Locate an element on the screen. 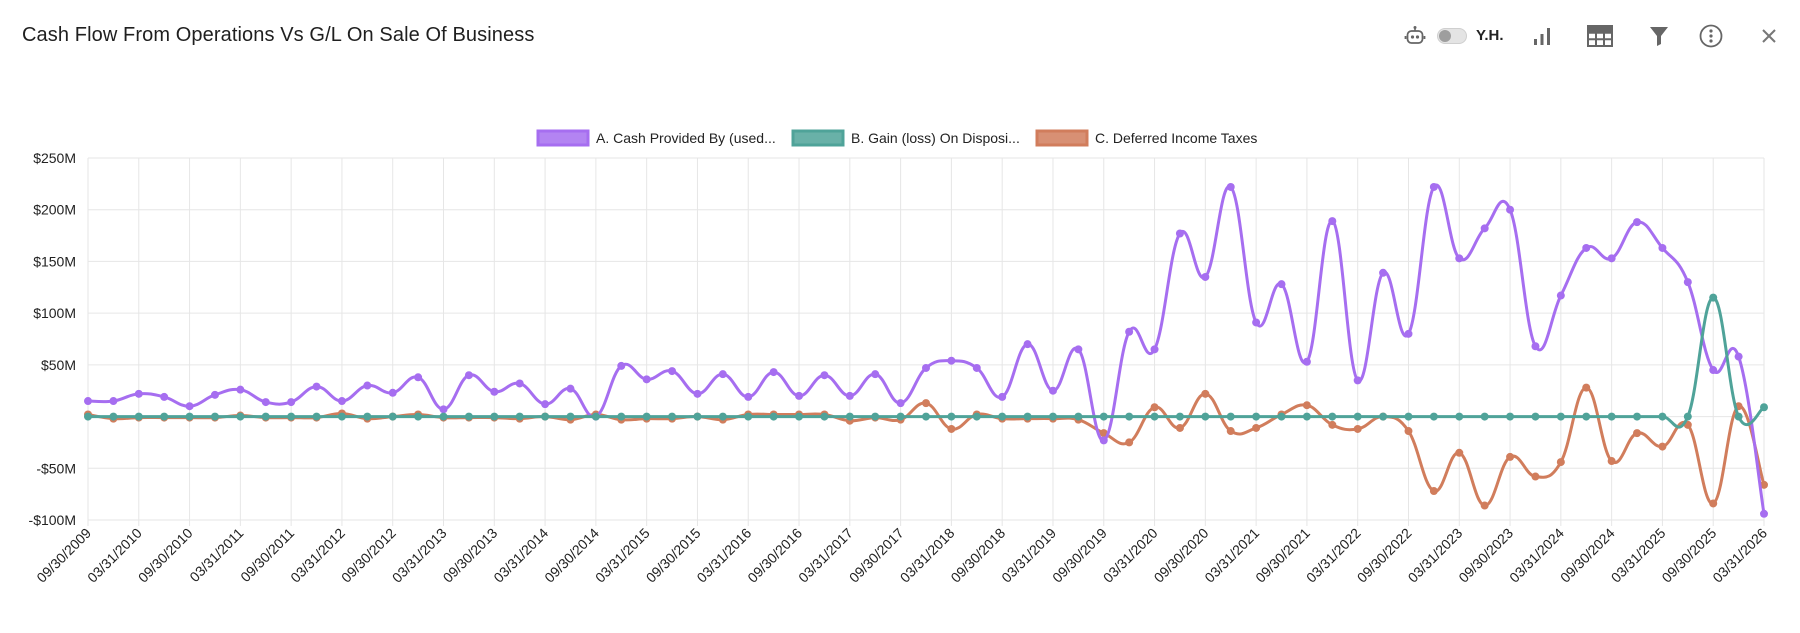 Image resolution: width=1800 pixels, height=633 pixels. grid-icon is located at coordinates (1600, 36).